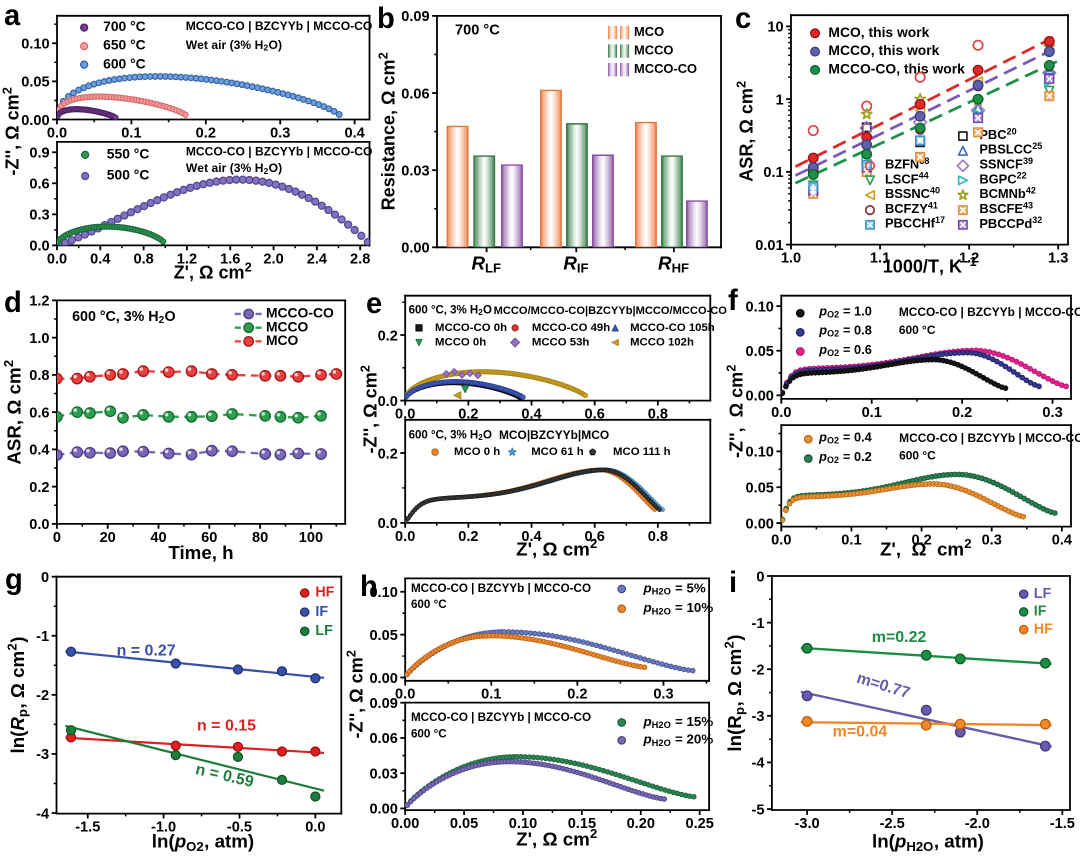 This screenshot has height=863, width=1080. I want to click on svg-text: 60, so click(209, 538).